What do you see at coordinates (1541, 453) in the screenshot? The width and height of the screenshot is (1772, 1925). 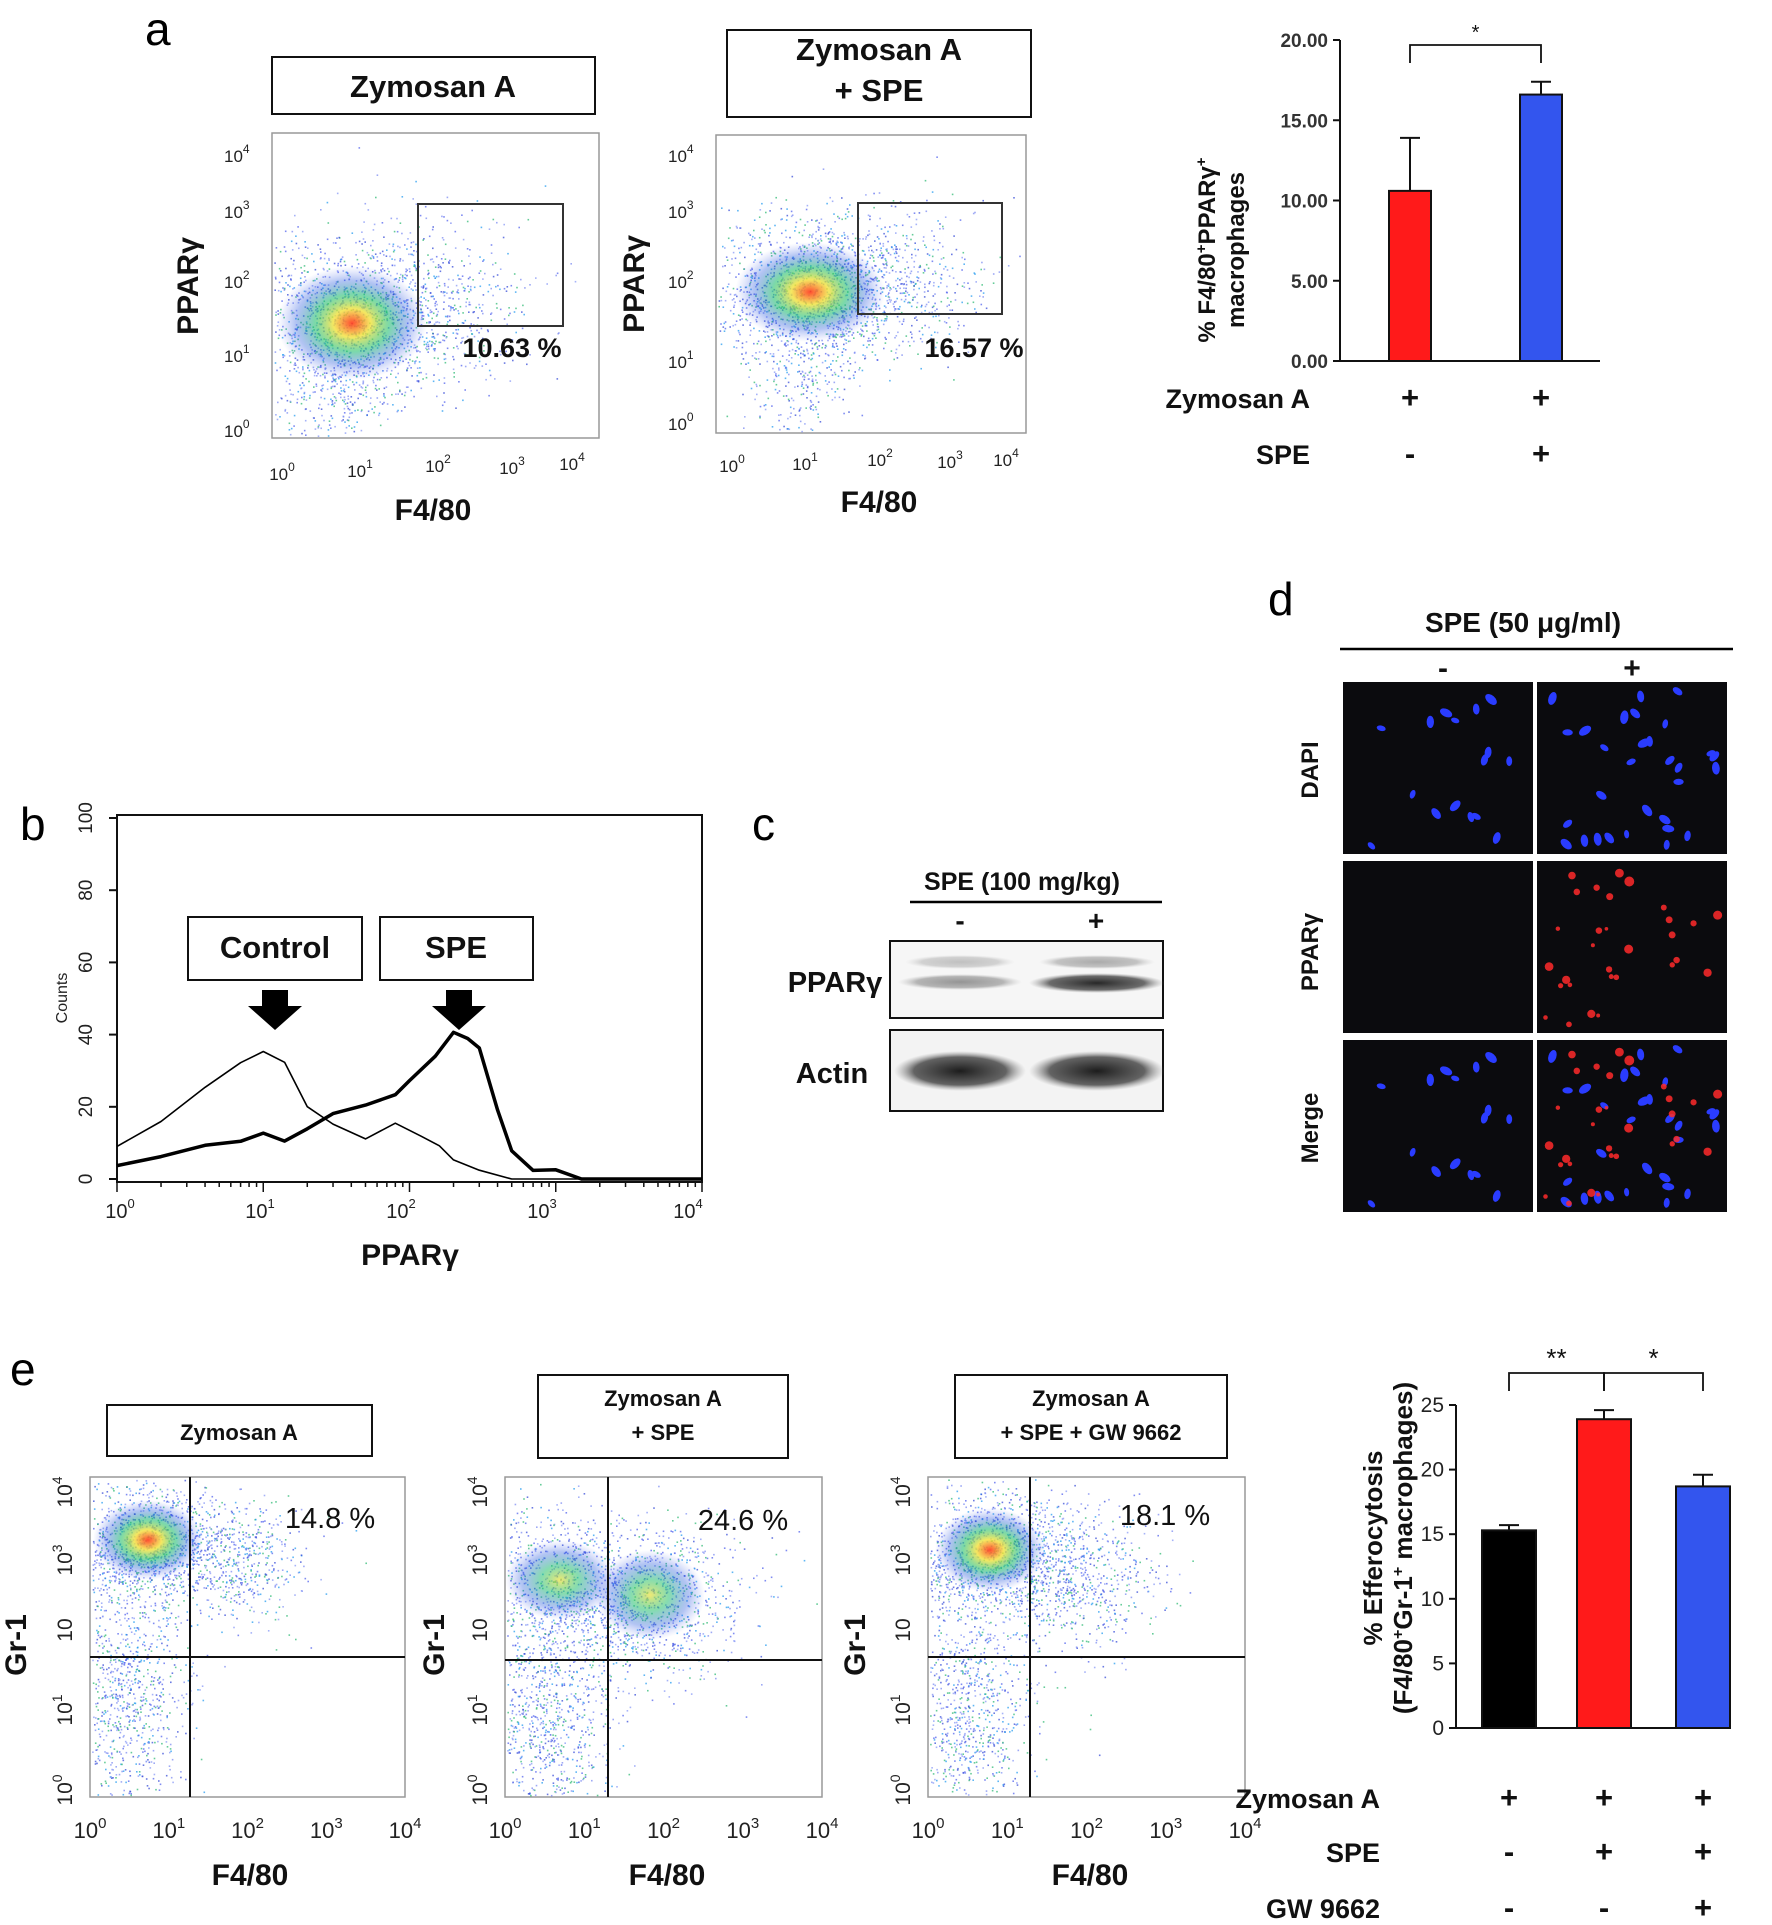 I see `condition-mark: +` at bounding box center [1541, 453].